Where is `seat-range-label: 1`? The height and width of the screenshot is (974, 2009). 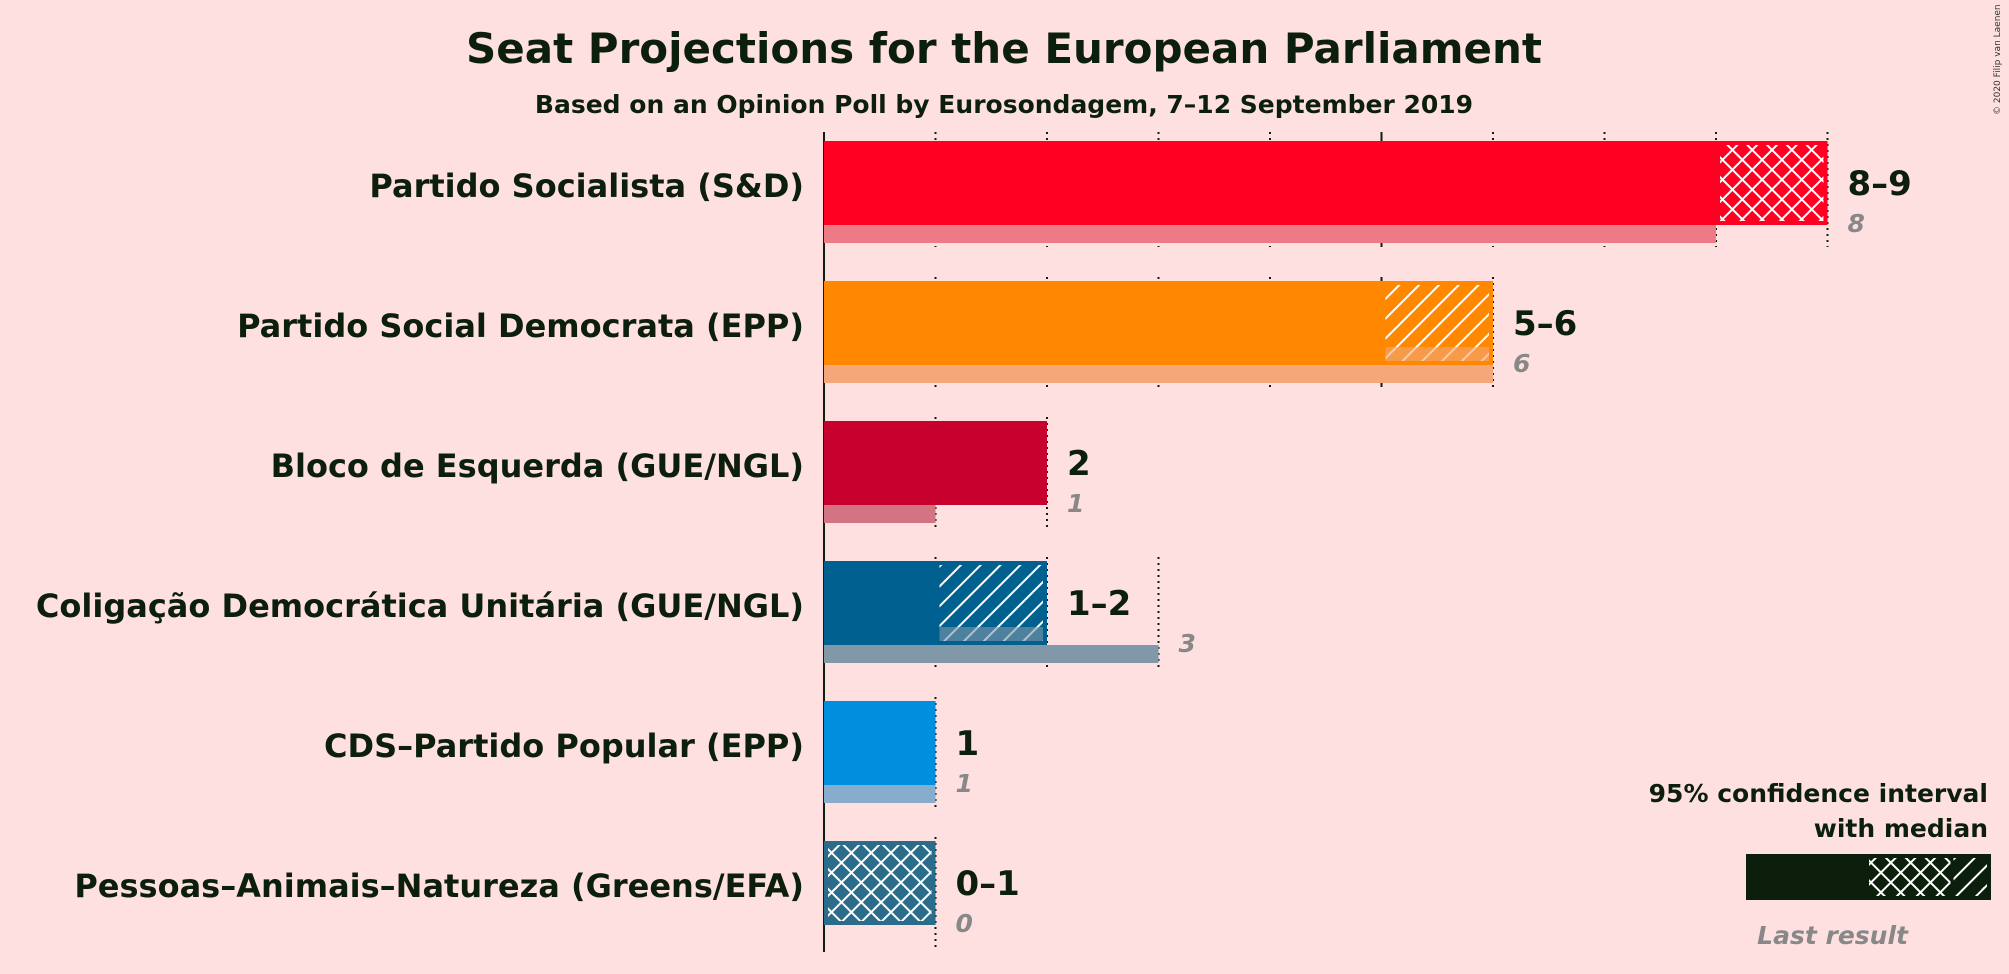 seat-range-label: 1 is located at coordinates (968, 744).